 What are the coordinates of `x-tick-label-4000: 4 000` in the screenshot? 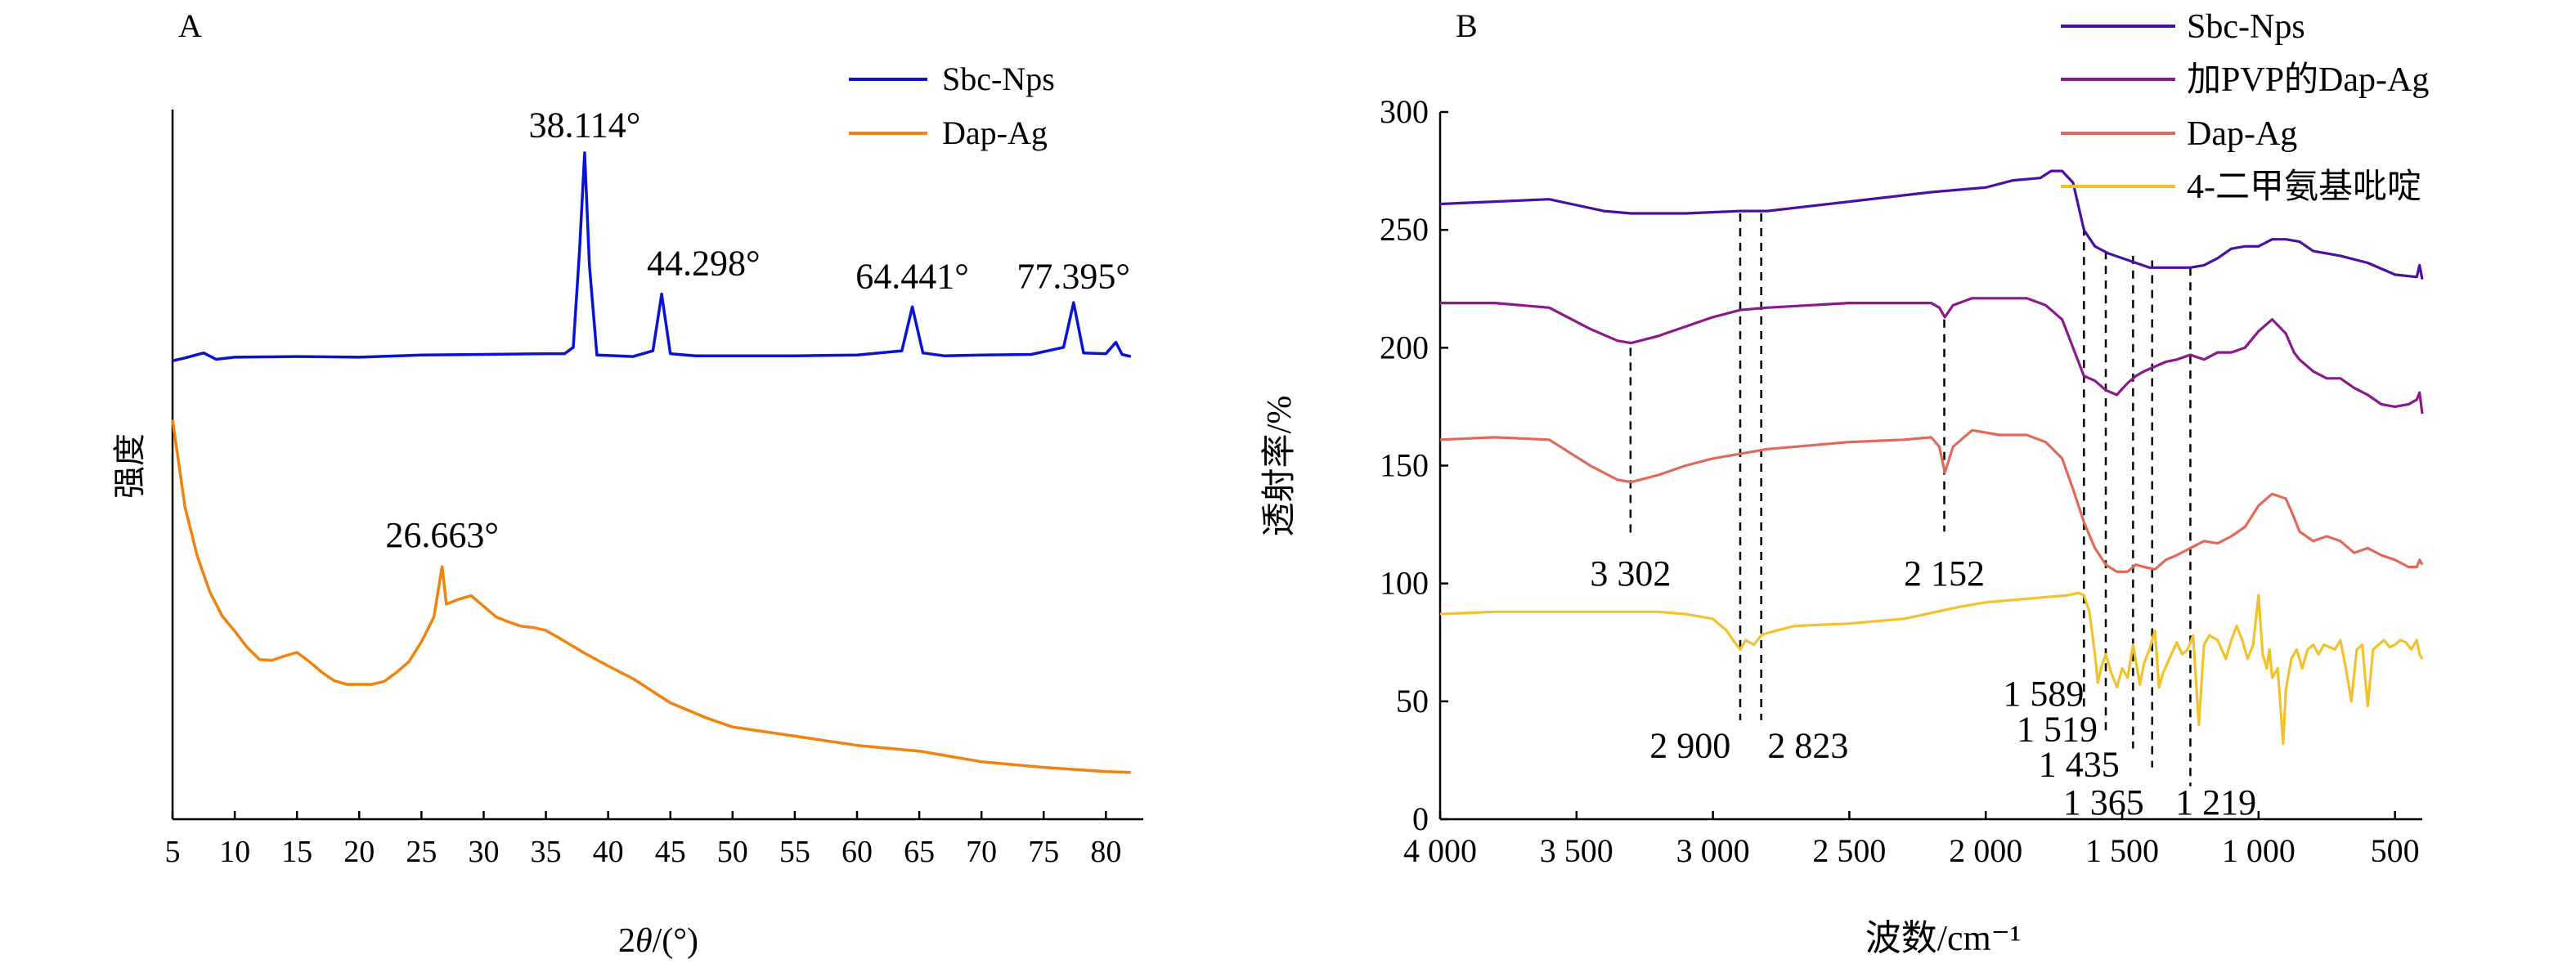 It's located at (1440, 850).